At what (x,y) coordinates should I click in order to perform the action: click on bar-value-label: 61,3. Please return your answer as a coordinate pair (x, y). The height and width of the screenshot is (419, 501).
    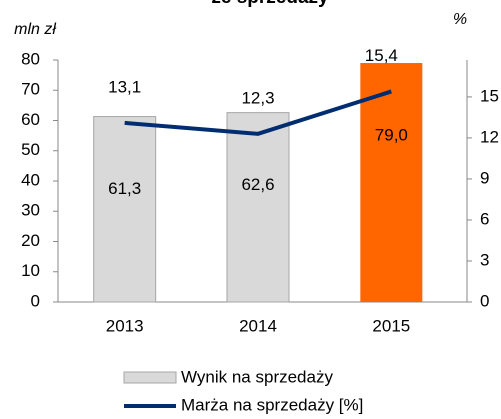
    Looking at the image, I should click on (124, 188).